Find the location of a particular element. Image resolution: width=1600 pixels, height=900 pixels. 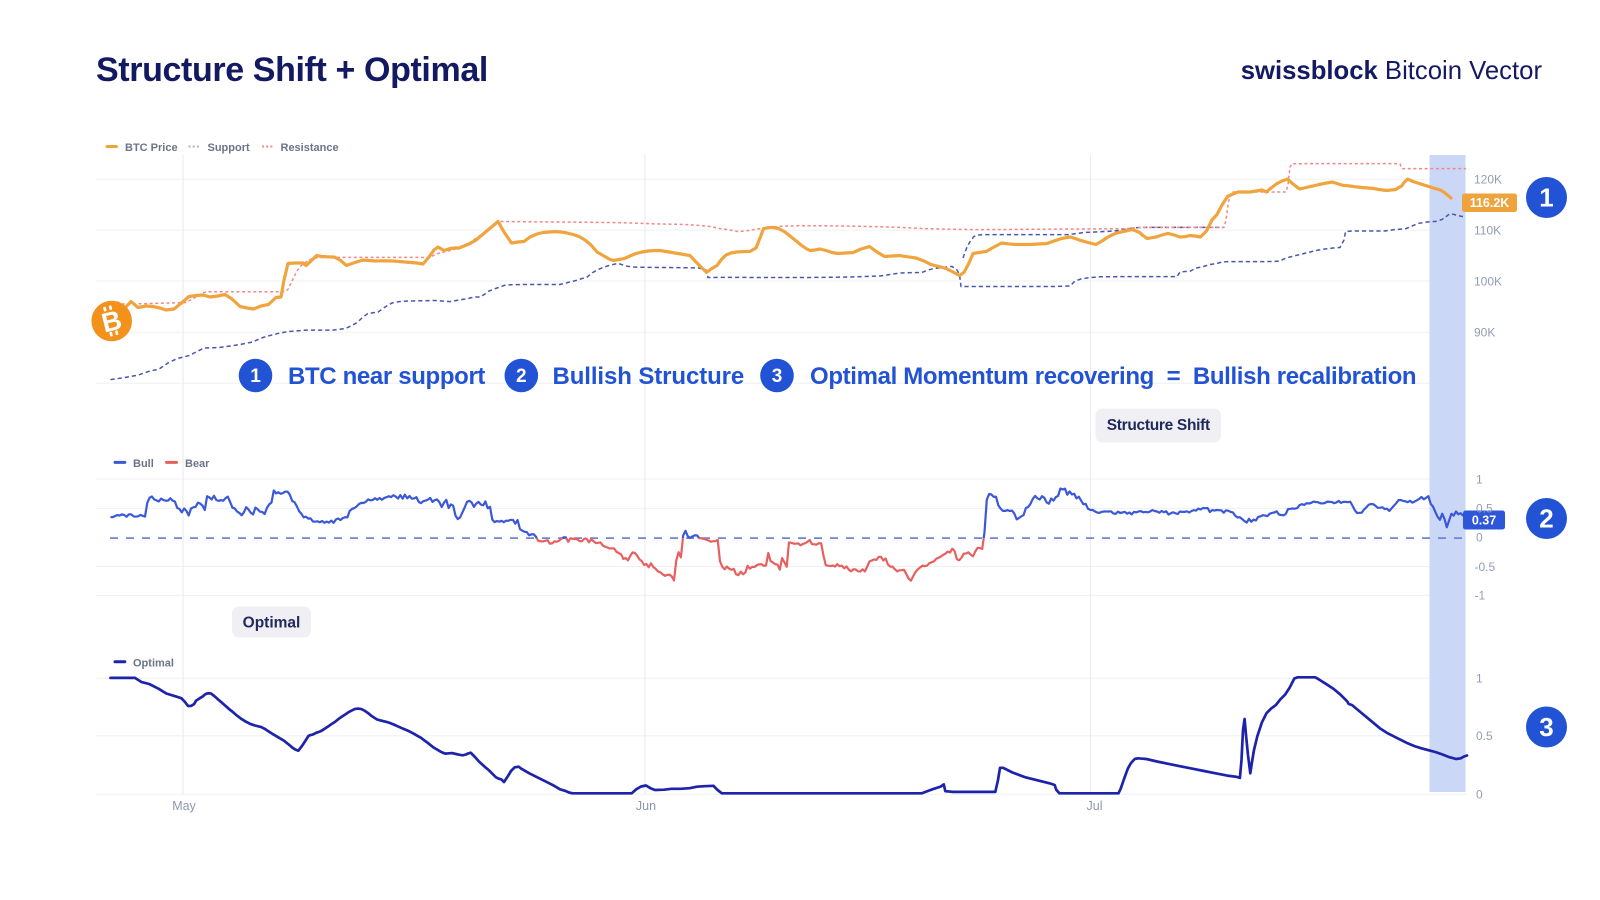

svg-text: Support is located at coordinates (229, 148).